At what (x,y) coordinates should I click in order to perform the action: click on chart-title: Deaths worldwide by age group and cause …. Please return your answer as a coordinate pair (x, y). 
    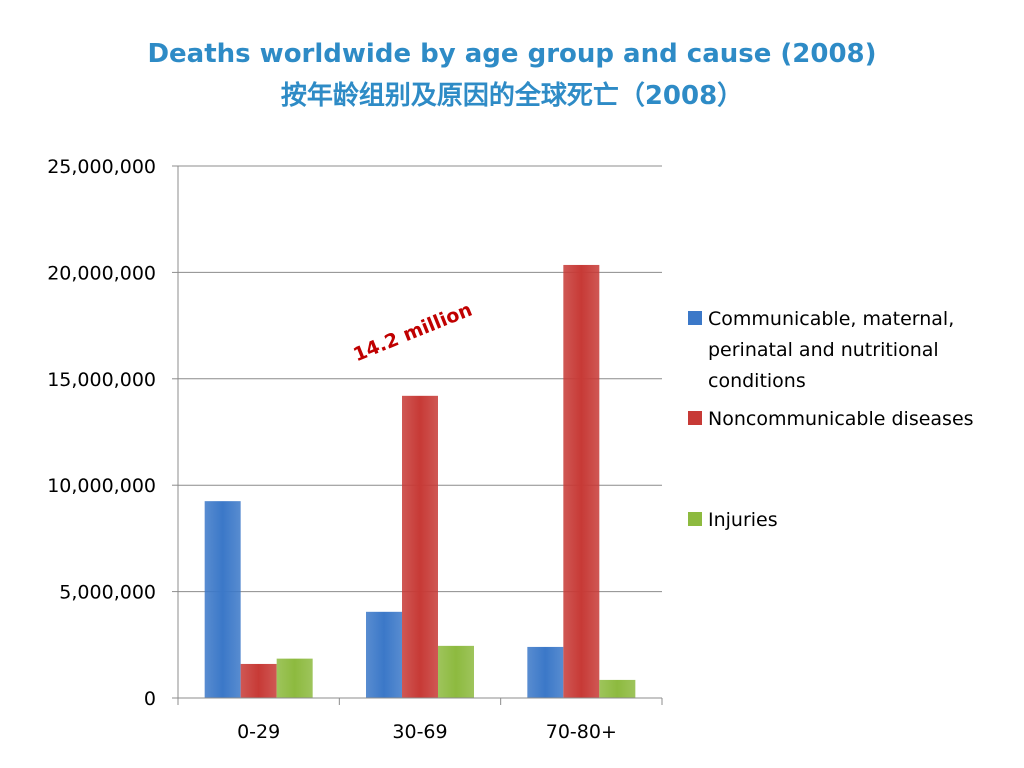
    Looking at the image, I should click on (511, 54).